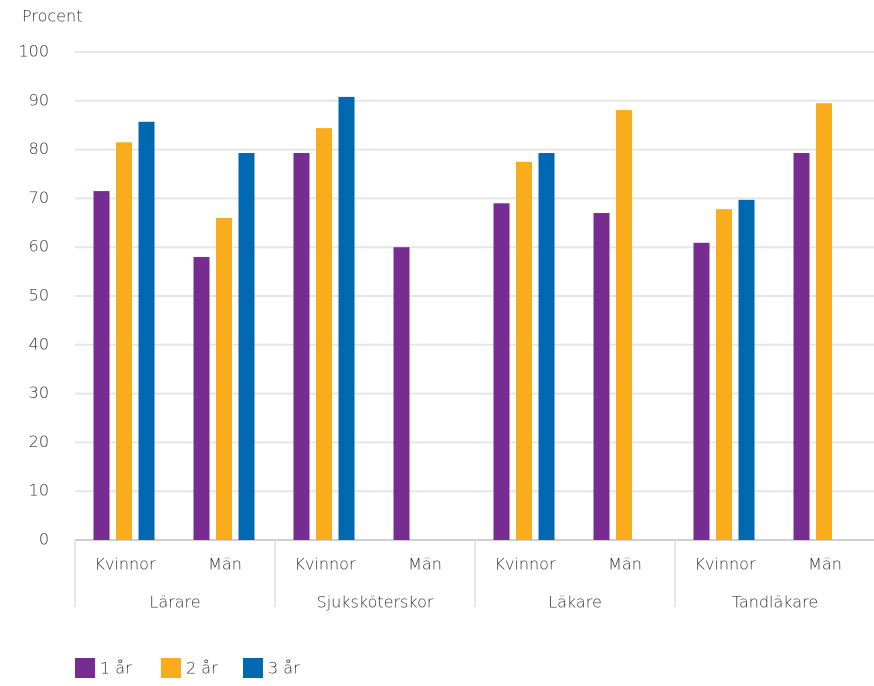  I want to click on legend-label: 2 år, so click(202, 668).